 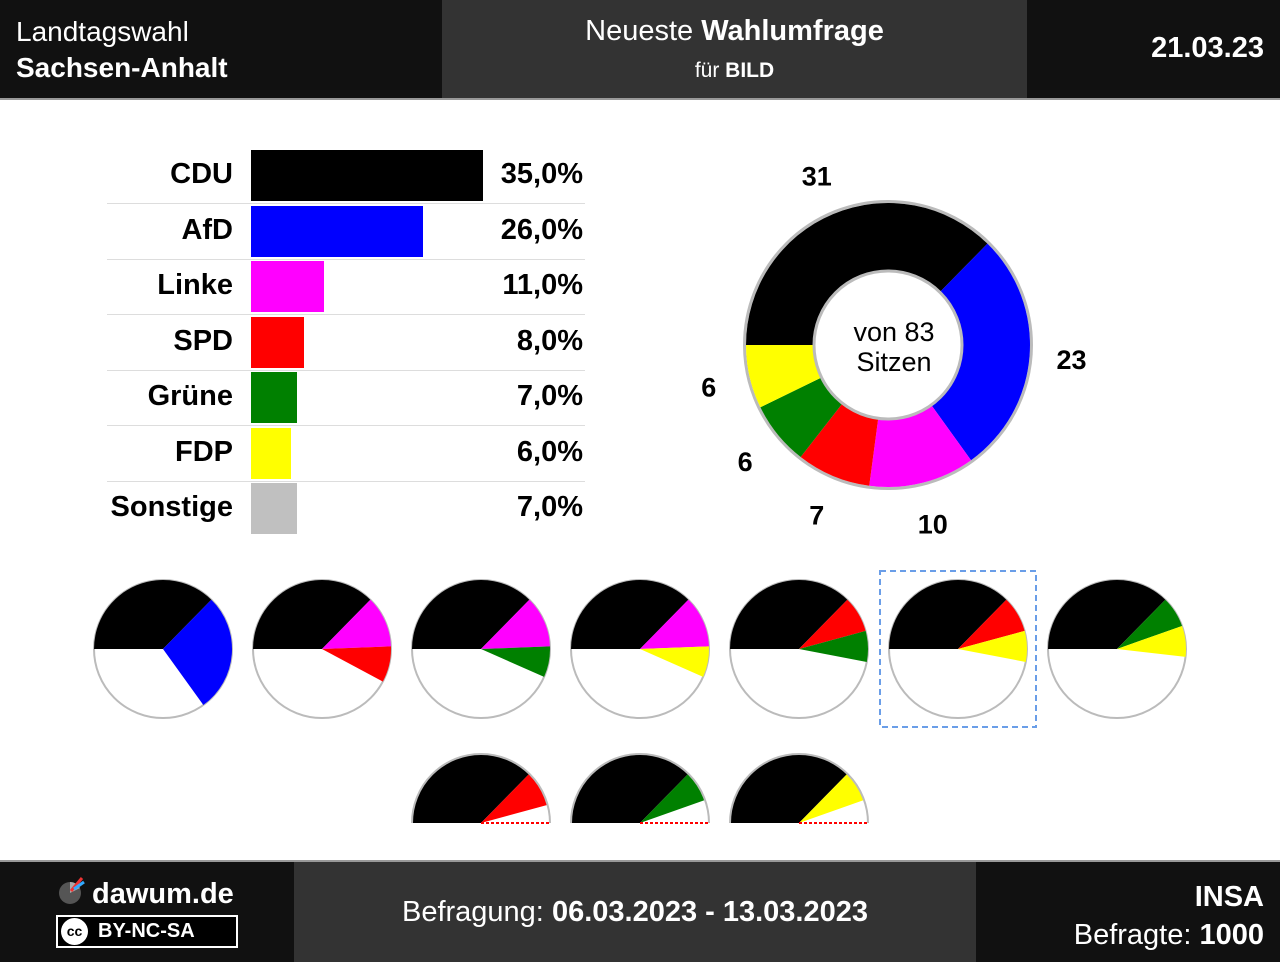 I want to click on license-text: BY-NC-SA, so click(x=146, y=931).